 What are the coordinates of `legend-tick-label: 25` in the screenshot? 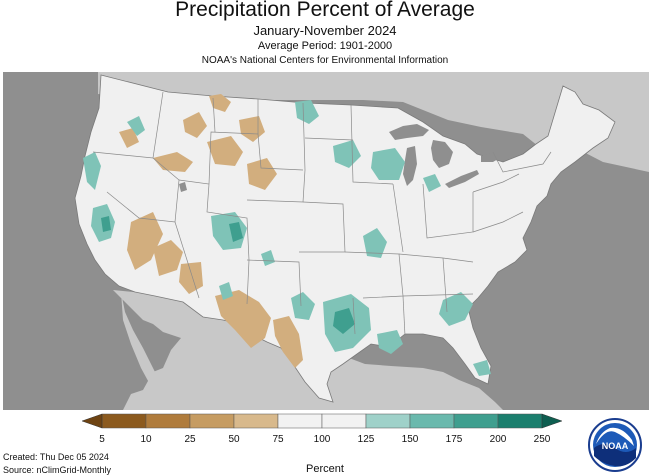 It's located at (190, 439).